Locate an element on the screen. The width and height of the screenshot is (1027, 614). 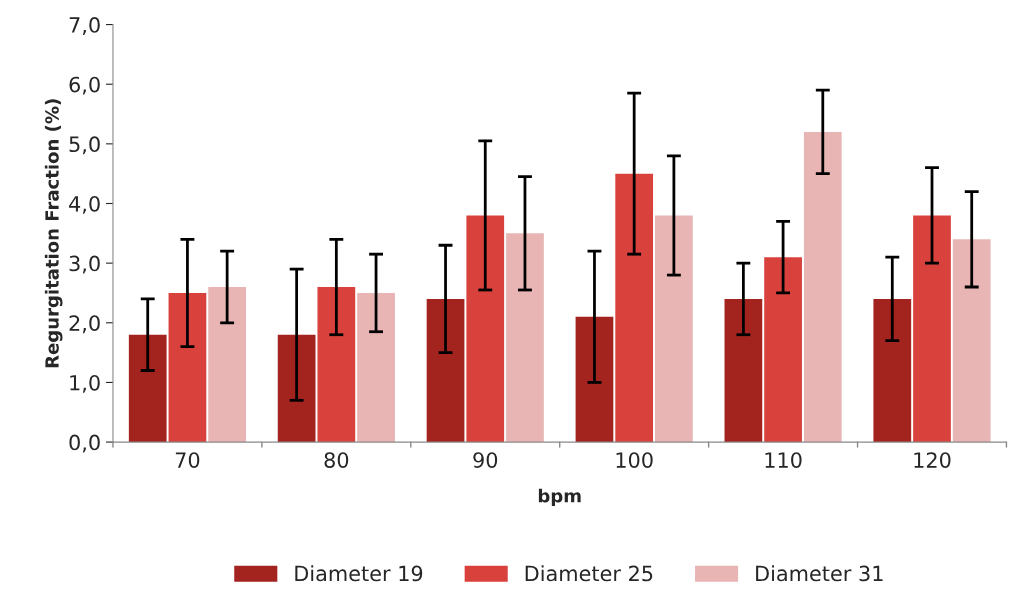
y-tick-label: 0,0 is located at coordinates (84, 443).